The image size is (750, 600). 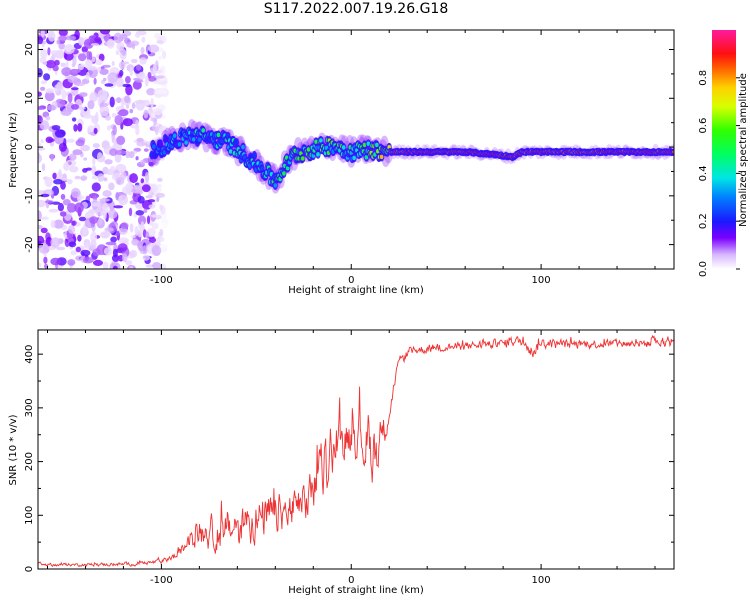 I want to click on spectrogram-x-tick-label: -100, so click(x=161, y=280).